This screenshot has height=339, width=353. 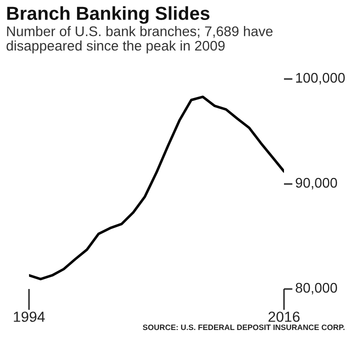 I want to click on y-tick-label: 90,000, so click(x=317, y=184).